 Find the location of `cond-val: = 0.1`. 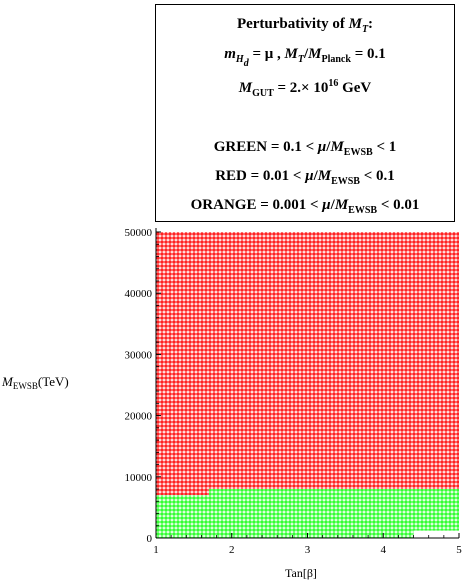

cond-val: = 0.1 is located at coordinates (368, 54).